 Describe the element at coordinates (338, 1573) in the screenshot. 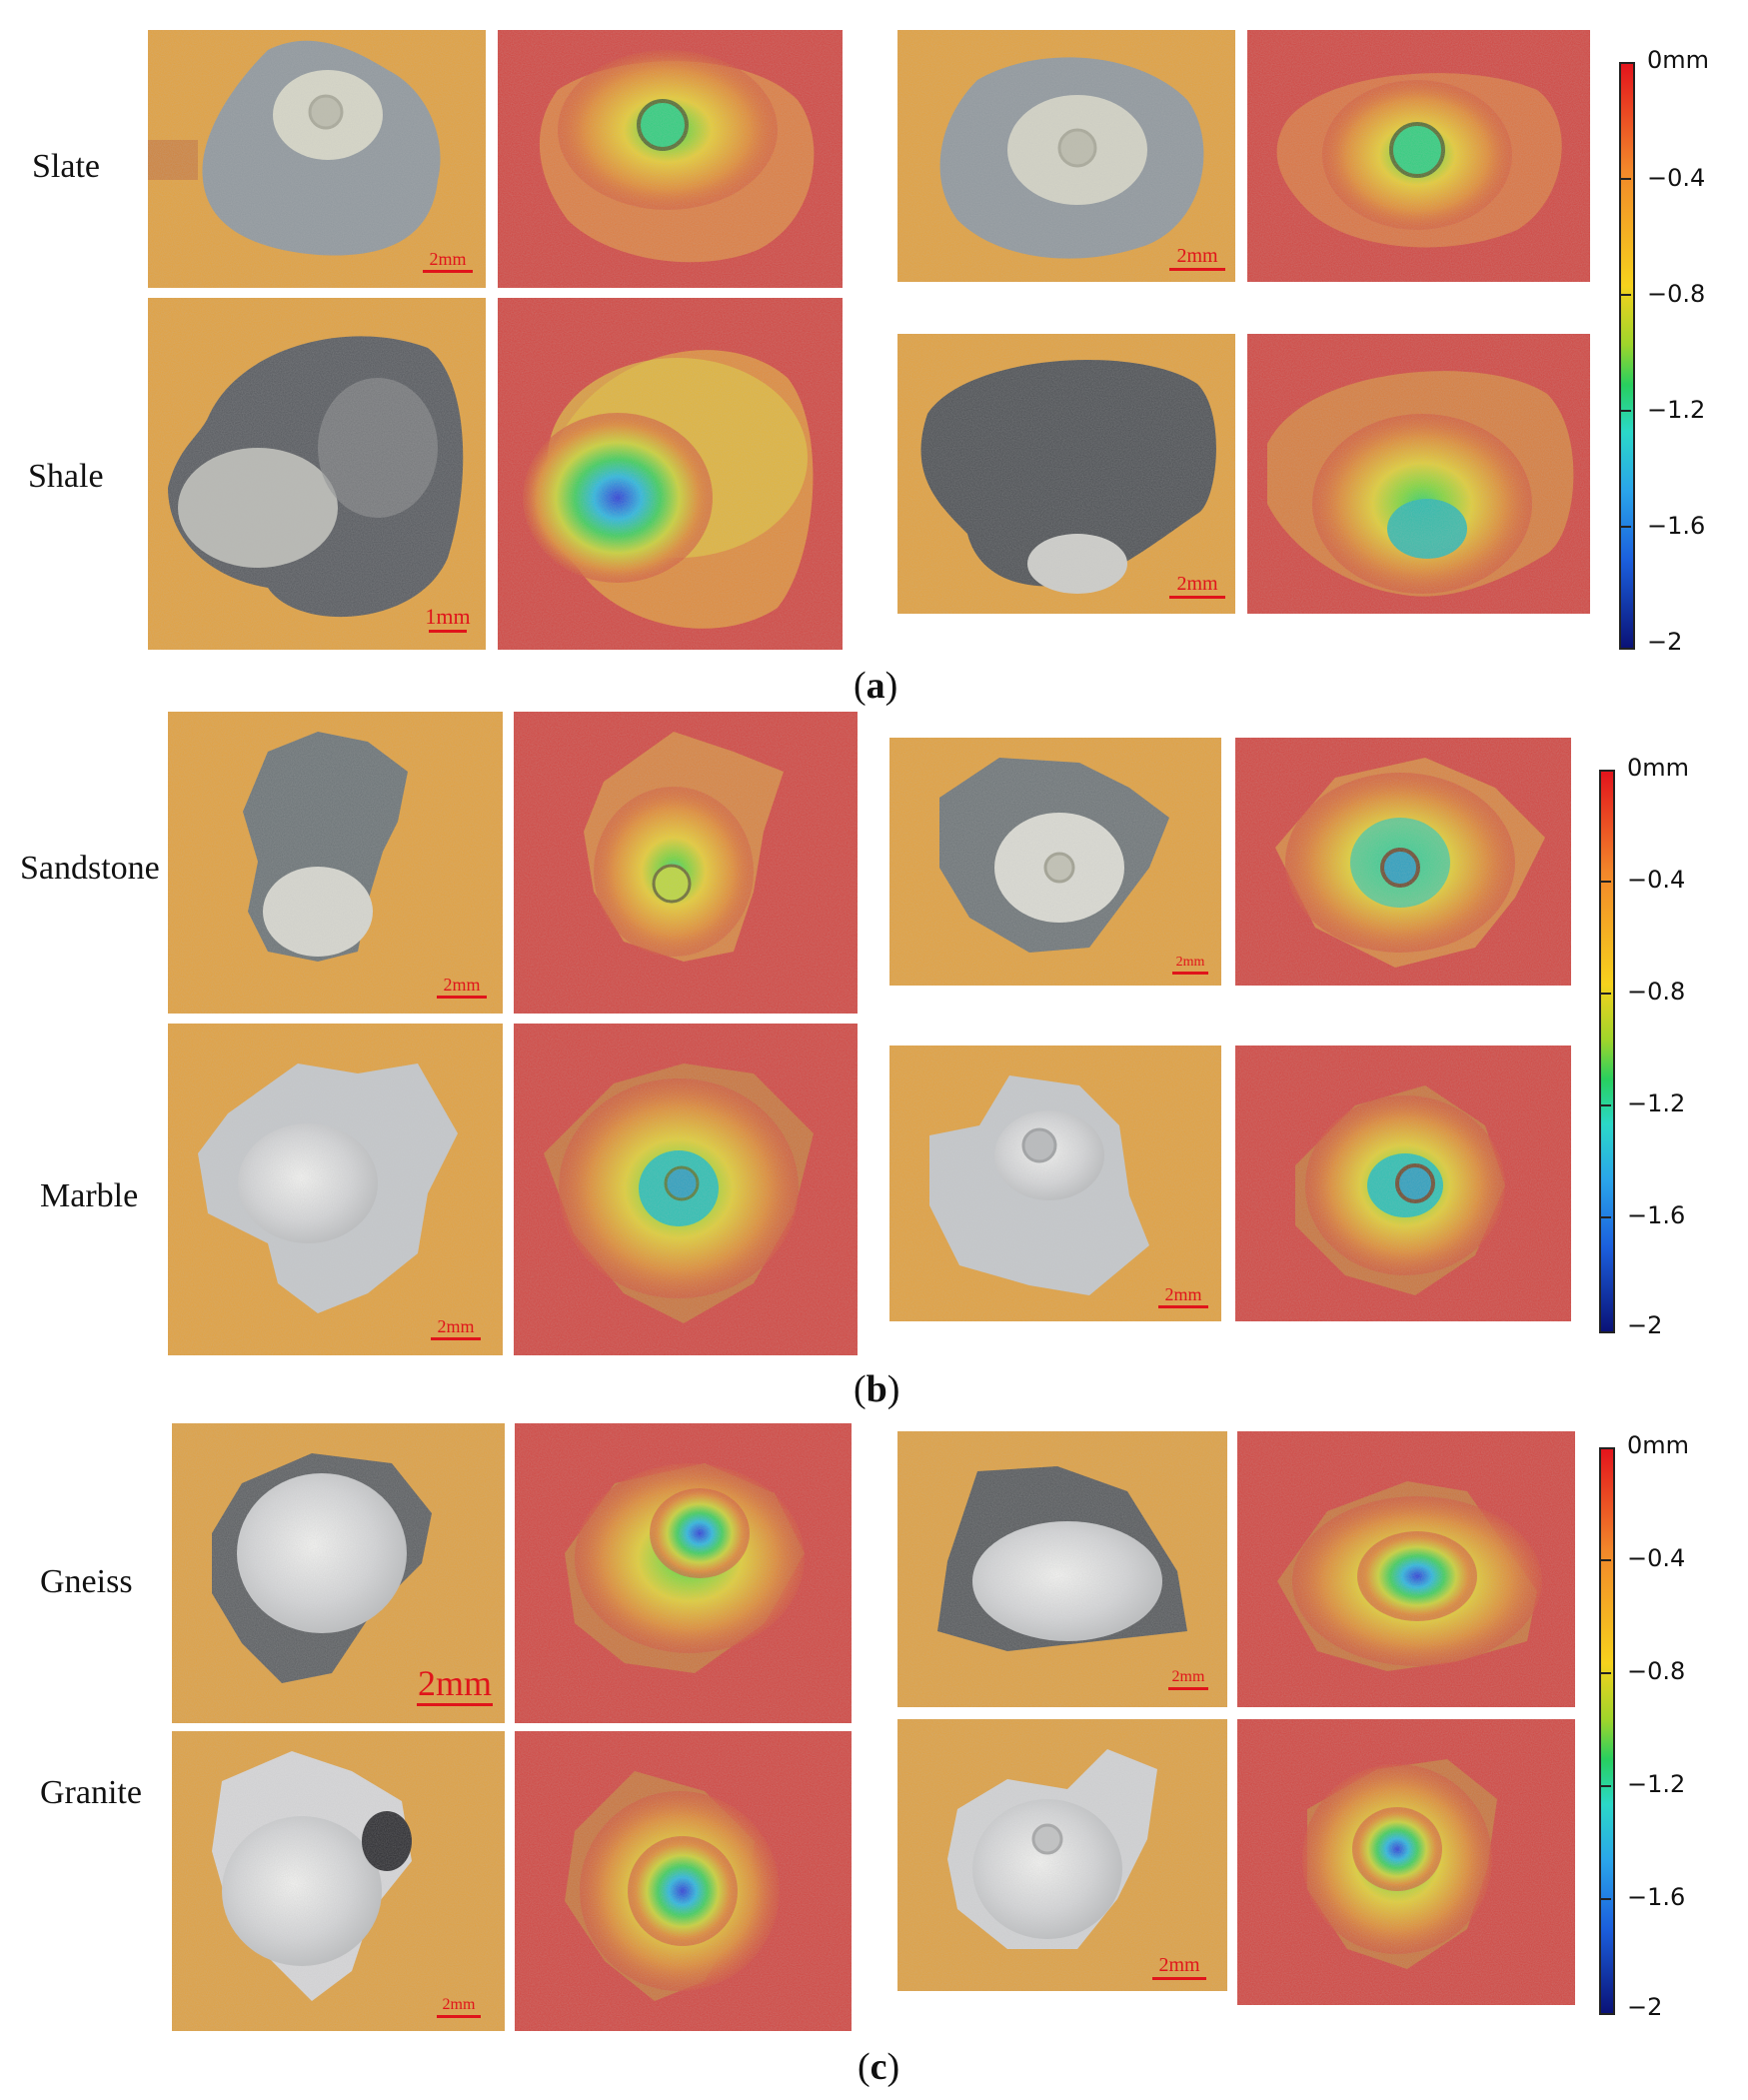

I see `gneiss-left-photo` at that location.